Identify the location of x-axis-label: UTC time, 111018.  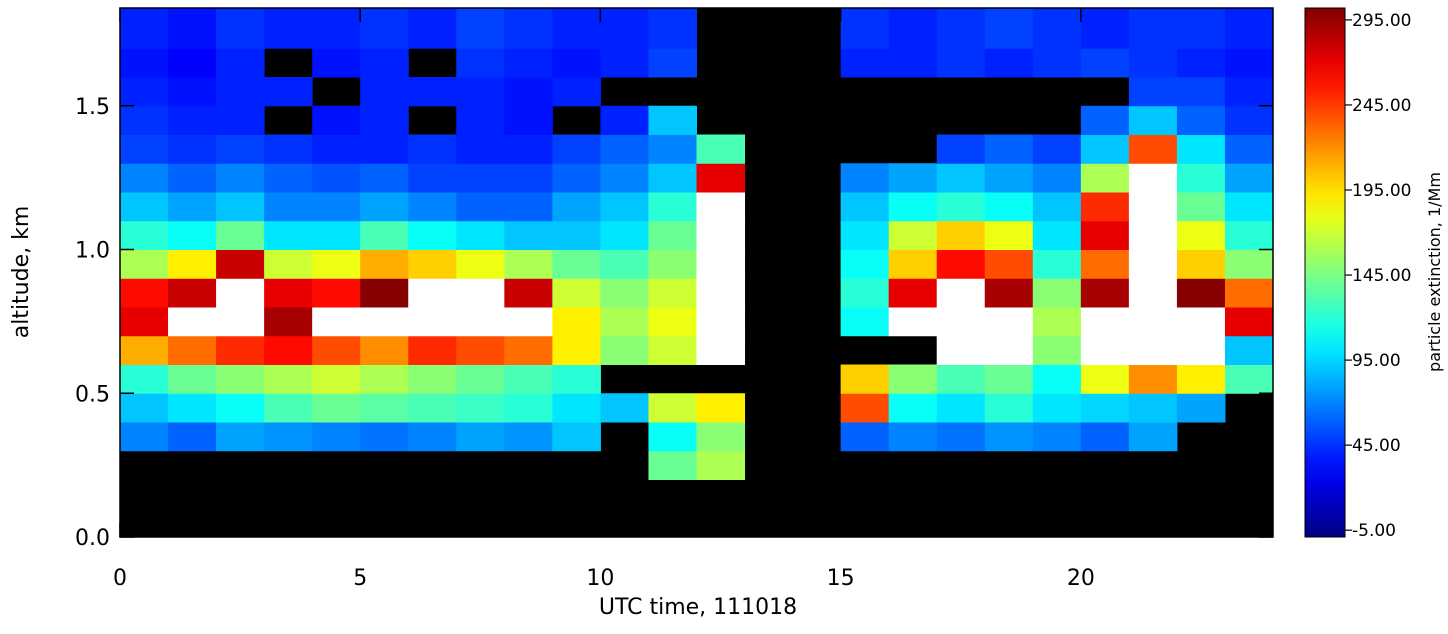
(698, 607).